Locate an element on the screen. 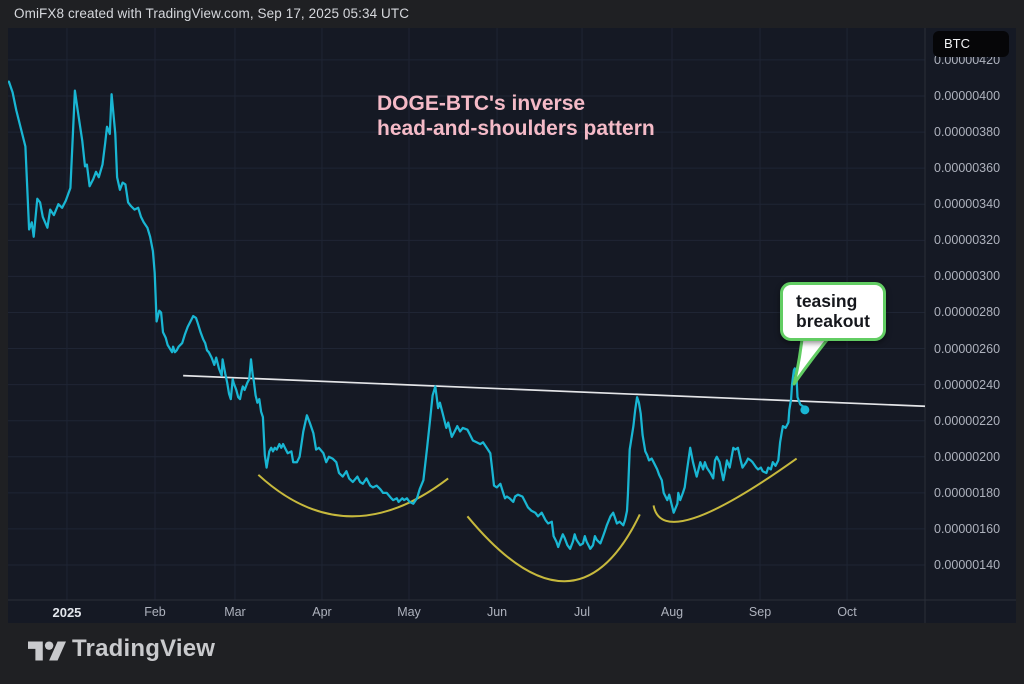  price-axis-label: 0.00000220 is located at coordinates (967, 420).